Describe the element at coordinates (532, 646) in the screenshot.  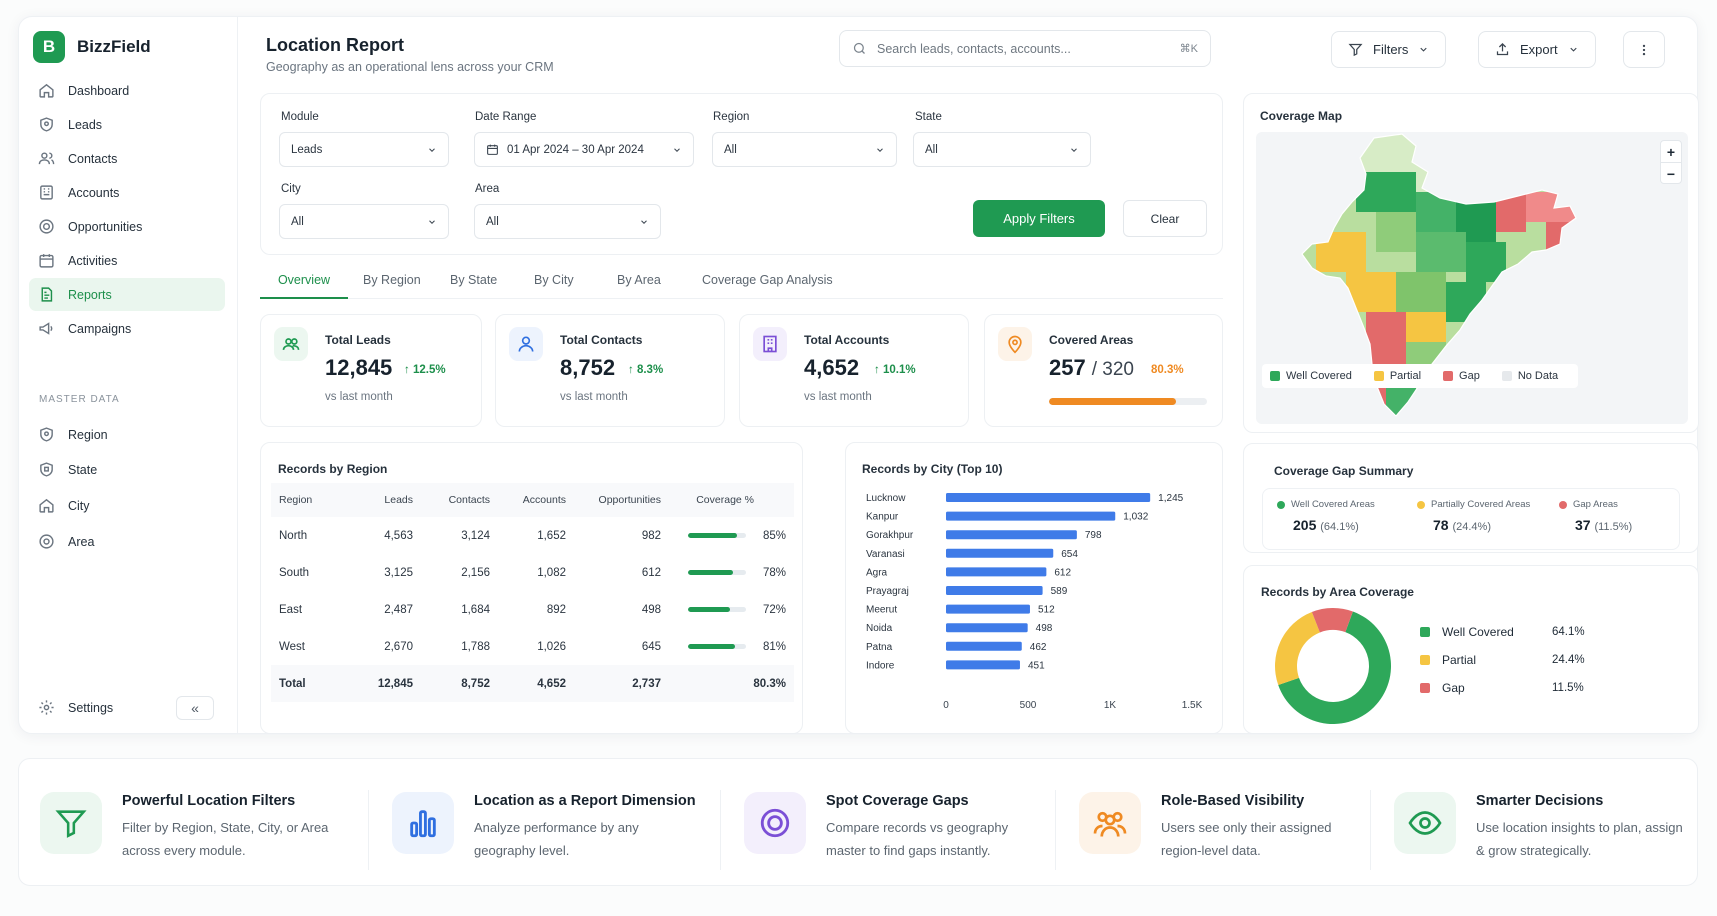
I see `table-row: West 2,670 1,788 1,026 645 81%` at that location.